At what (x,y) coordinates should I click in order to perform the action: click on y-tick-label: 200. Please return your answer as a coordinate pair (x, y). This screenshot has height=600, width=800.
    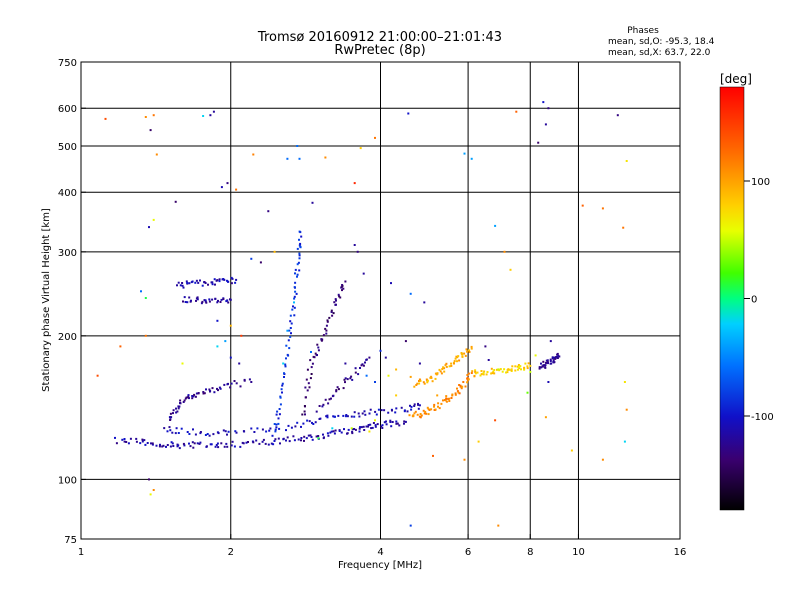
    Looking at the image, I should click on (67, 337).